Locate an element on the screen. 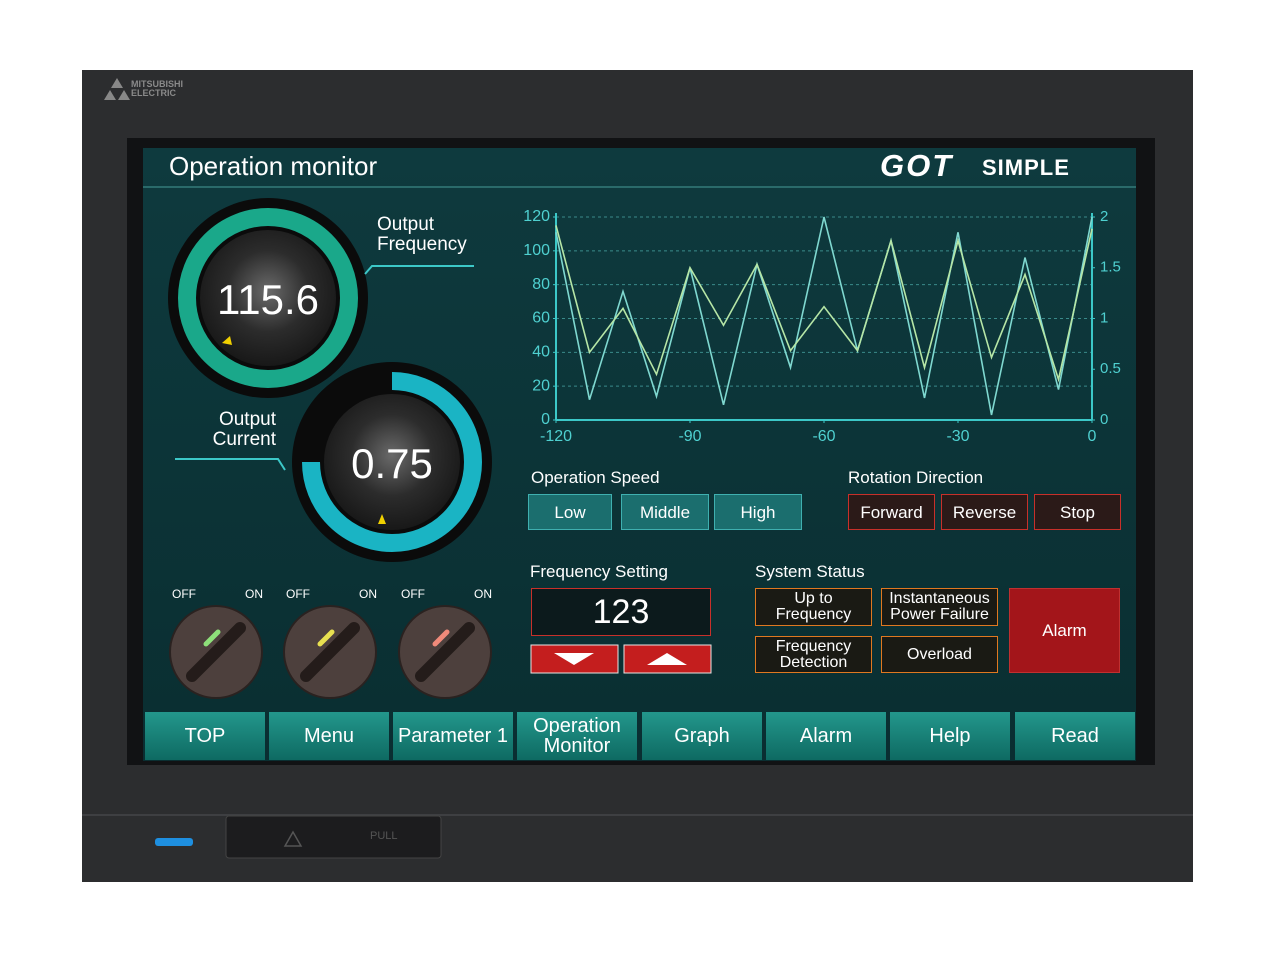 The width and height of the screenshot is (1280, 960). nav-button: Operation Monitor is located at coordinates (577, 736).